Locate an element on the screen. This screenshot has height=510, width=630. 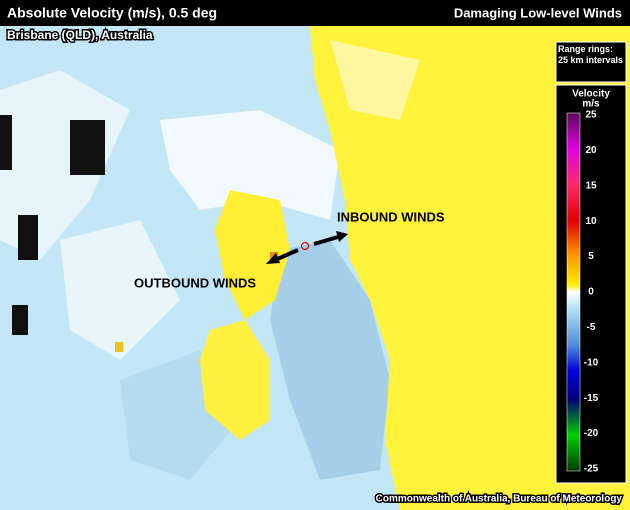
legend-tick-label: 25 is located at coordinates (591, 115).